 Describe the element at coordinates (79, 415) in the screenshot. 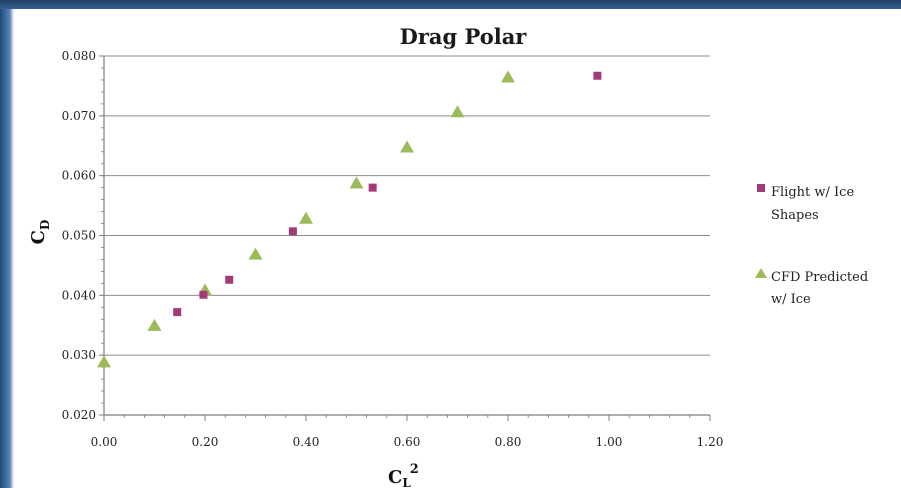

I see `y-tick-label: 0.020` at that location.